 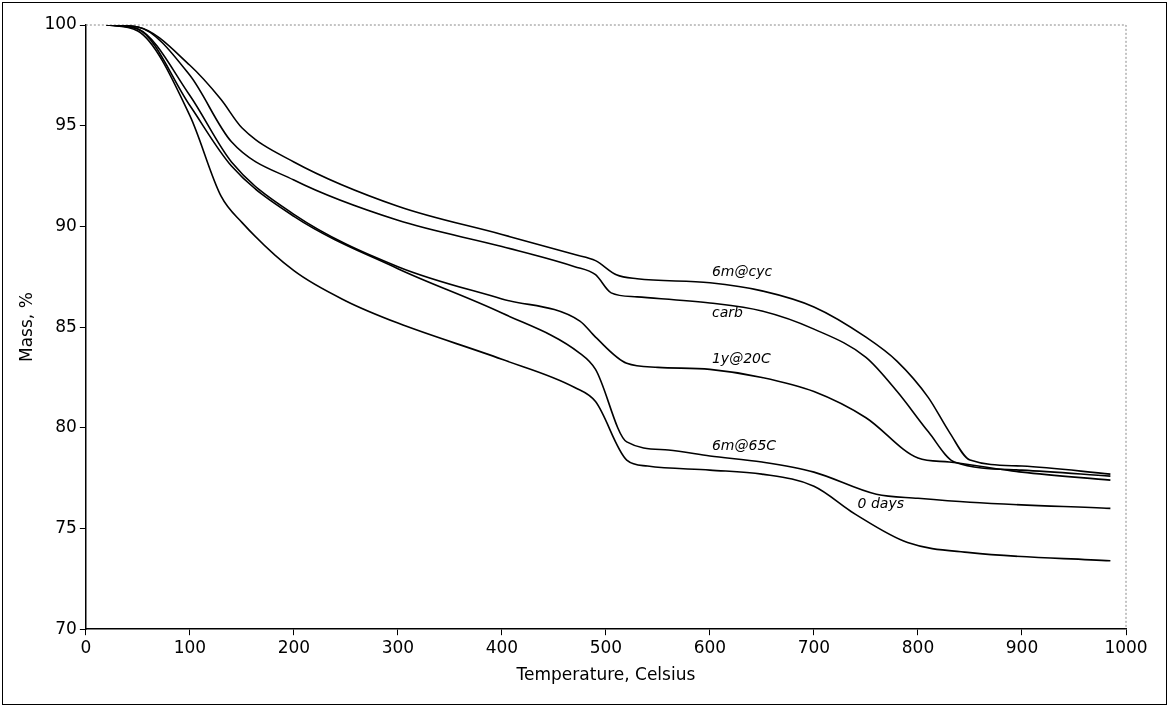 I want to click on y-tick-label: 95, so click(x=66, y=124).